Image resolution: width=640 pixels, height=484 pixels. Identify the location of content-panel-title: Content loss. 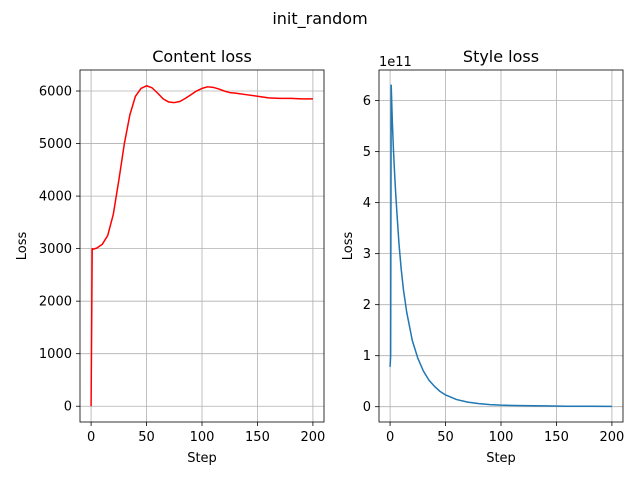
(202, 56).